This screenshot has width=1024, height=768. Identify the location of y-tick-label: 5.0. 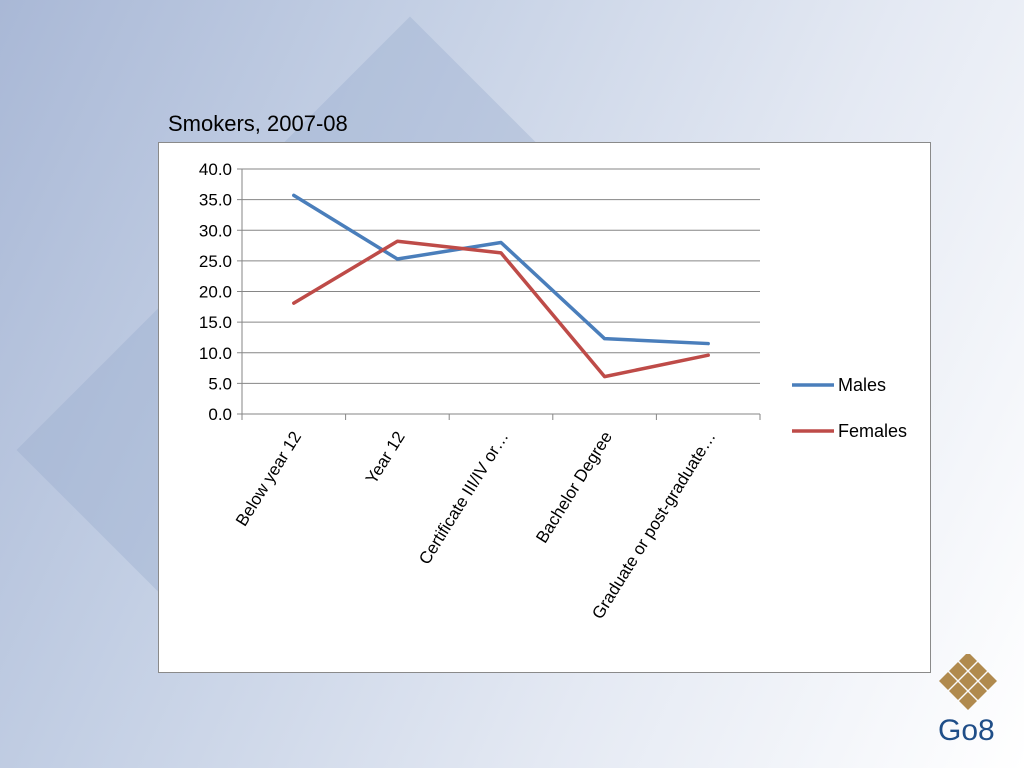
(220, 383).